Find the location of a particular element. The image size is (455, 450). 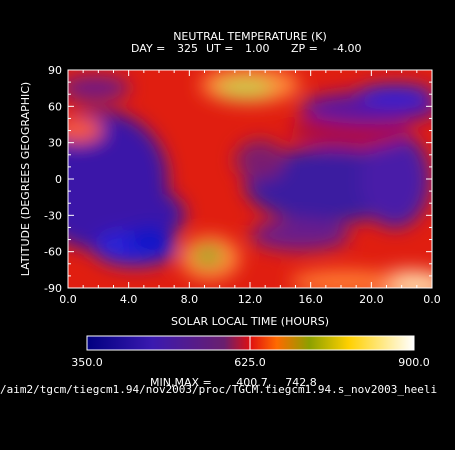

y-tick-label: -30 is located at coordinates (53, 215).